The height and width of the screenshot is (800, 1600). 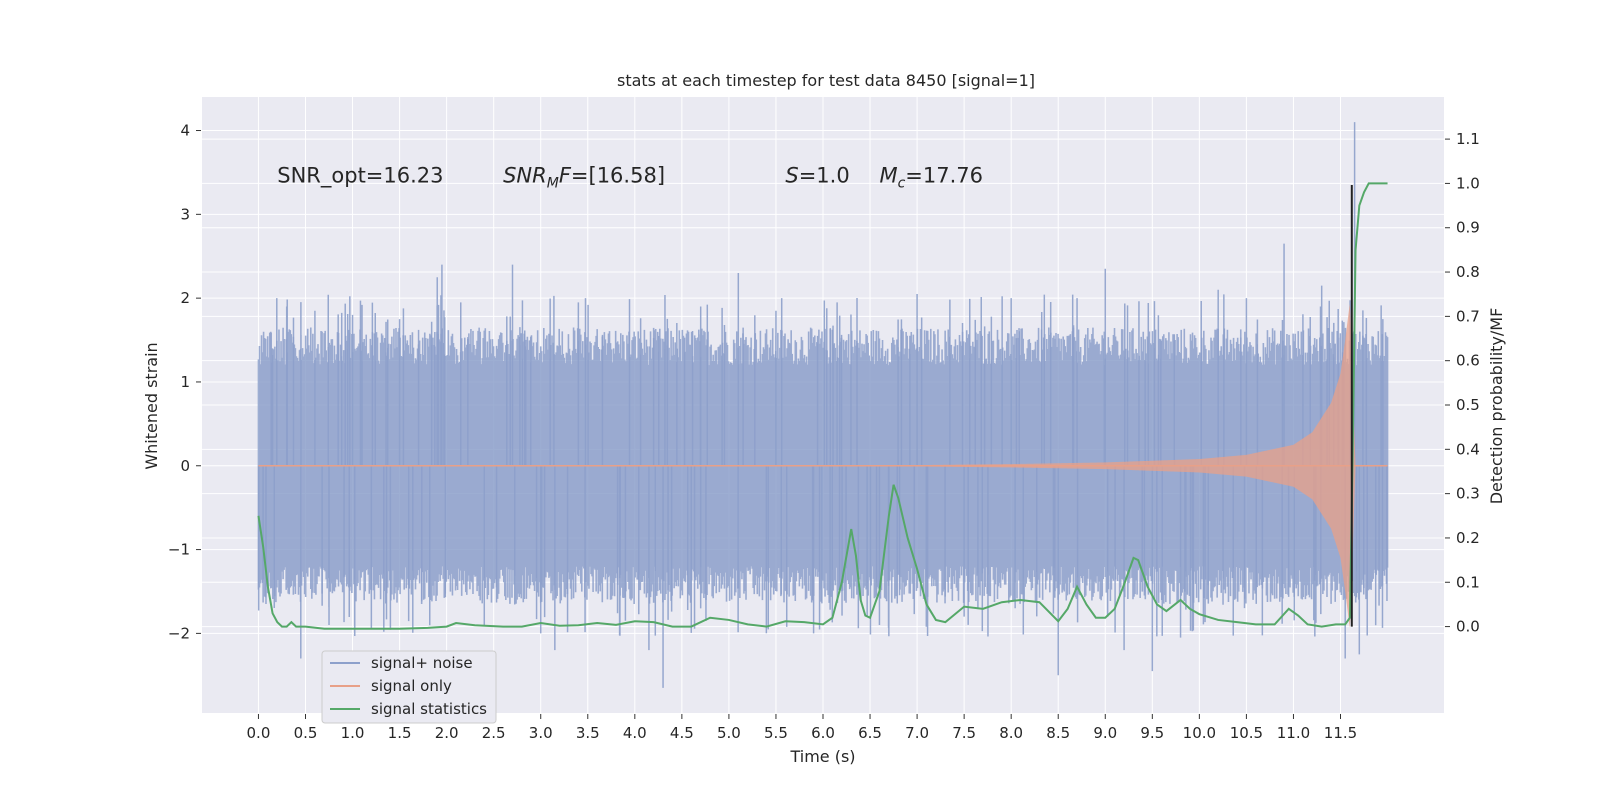 I want to click on x-tick-label-7: 3.5, so click(x=588, y=733).